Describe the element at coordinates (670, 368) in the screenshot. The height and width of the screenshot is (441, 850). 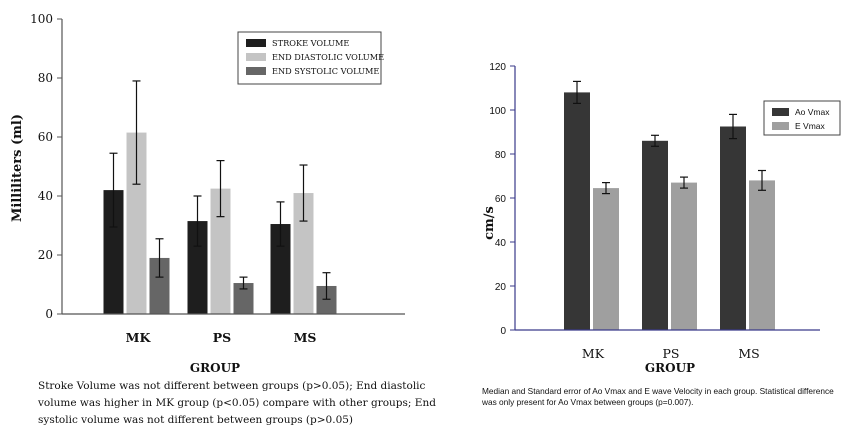
I see `right-x-axis-label: GROUP` at that location.